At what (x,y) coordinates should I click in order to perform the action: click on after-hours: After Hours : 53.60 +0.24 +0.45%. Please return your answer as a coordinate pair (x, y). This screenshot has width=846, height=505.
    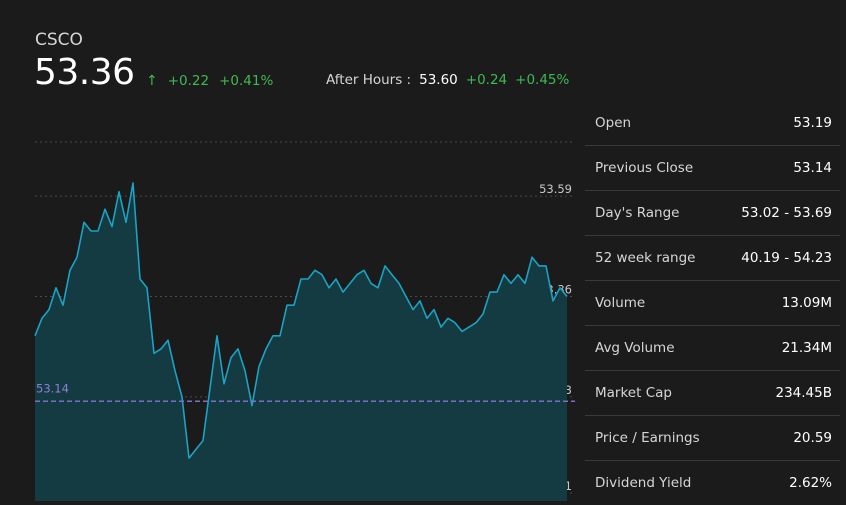
    Looking at the image, I should click on (447, 80).